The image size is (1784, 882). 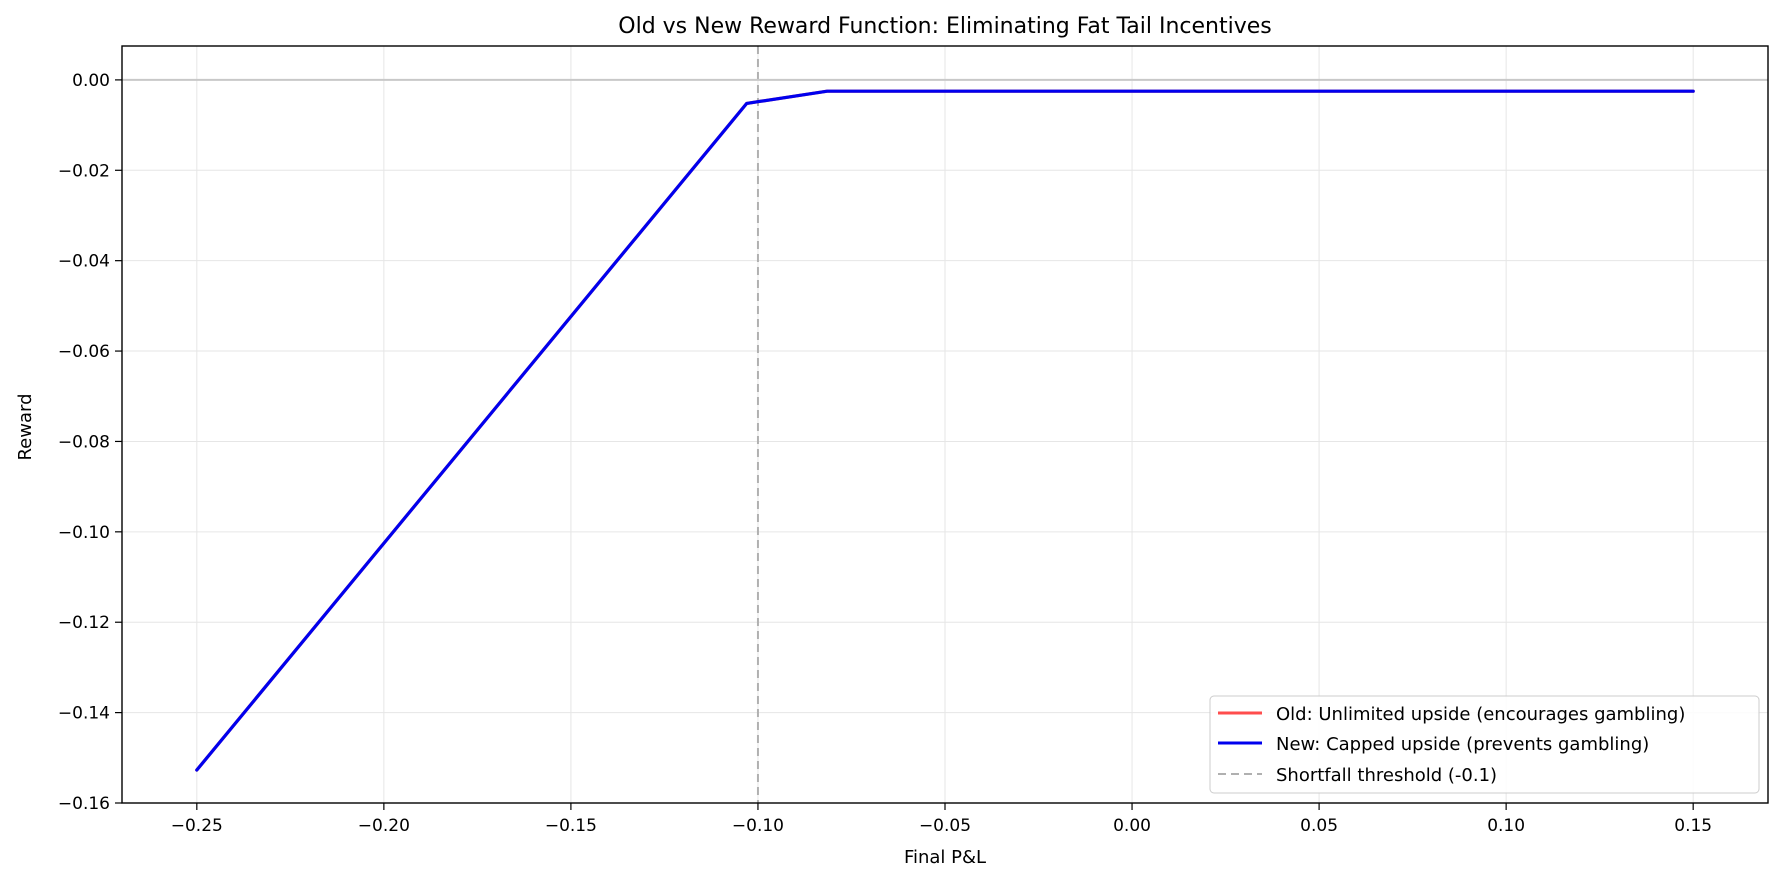 What do you see at coordinates (384, 826) in the screenshot?
I see `x-tick-label: −0.20` at bounding box center [384, 826].